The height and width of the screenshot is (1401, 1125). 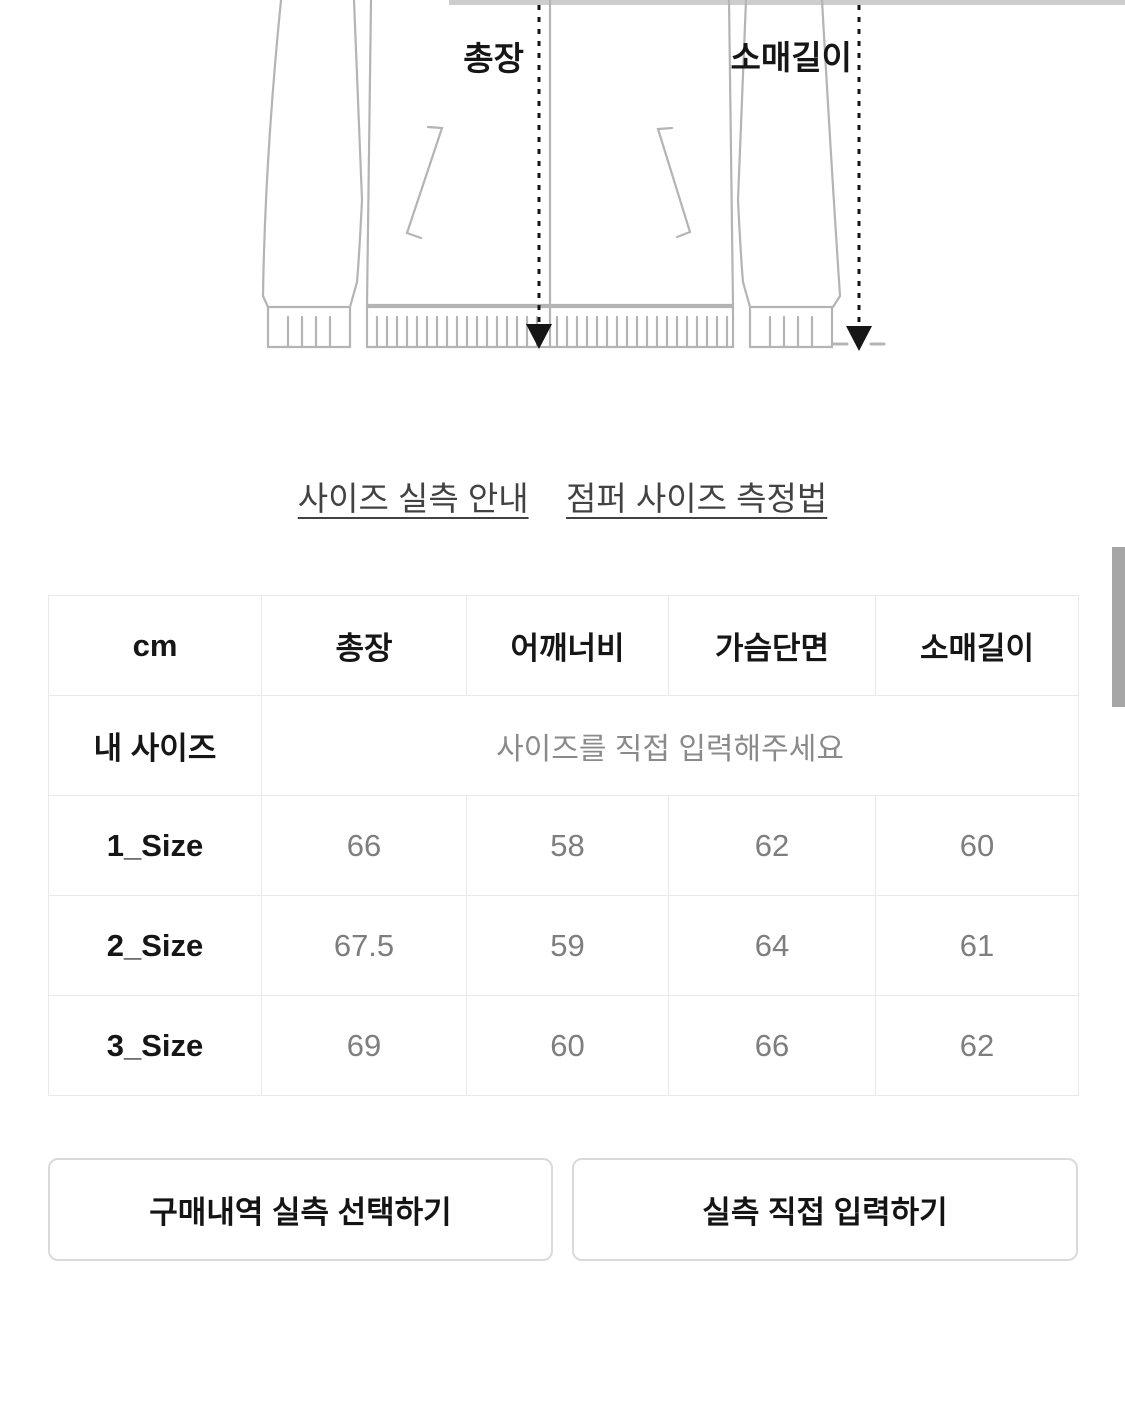 I want to click on cell-total-length: 69, so click(x=364, y=1045).